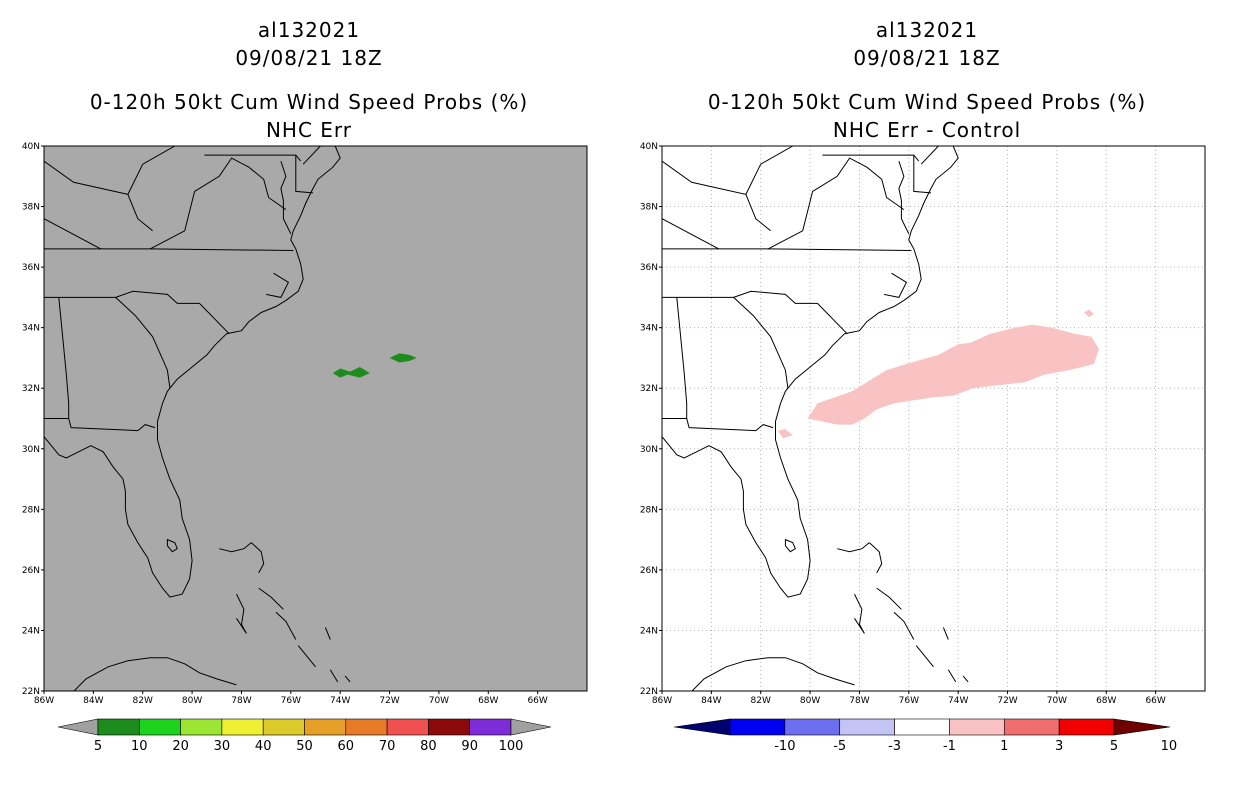 This screenshot has width=1236, height=800. I want to click on lon-tick-label: 84W, so click(93, 701).